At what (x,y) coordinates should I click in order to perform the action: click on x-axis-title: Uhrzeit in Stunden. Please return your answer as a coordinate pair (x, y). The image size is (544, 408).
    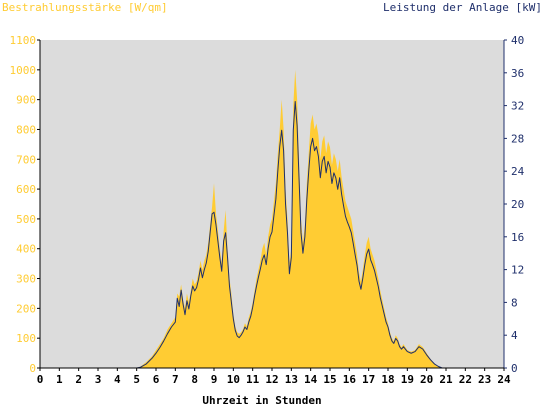
    Looking at the image, I should click on (261, 400).